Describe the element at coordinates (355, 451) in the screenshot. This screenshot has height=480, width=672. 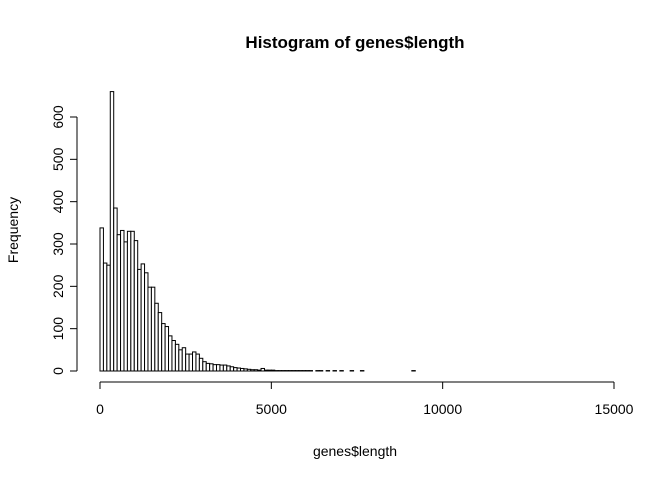
I see `x-axis-label: genes$length` at that location.